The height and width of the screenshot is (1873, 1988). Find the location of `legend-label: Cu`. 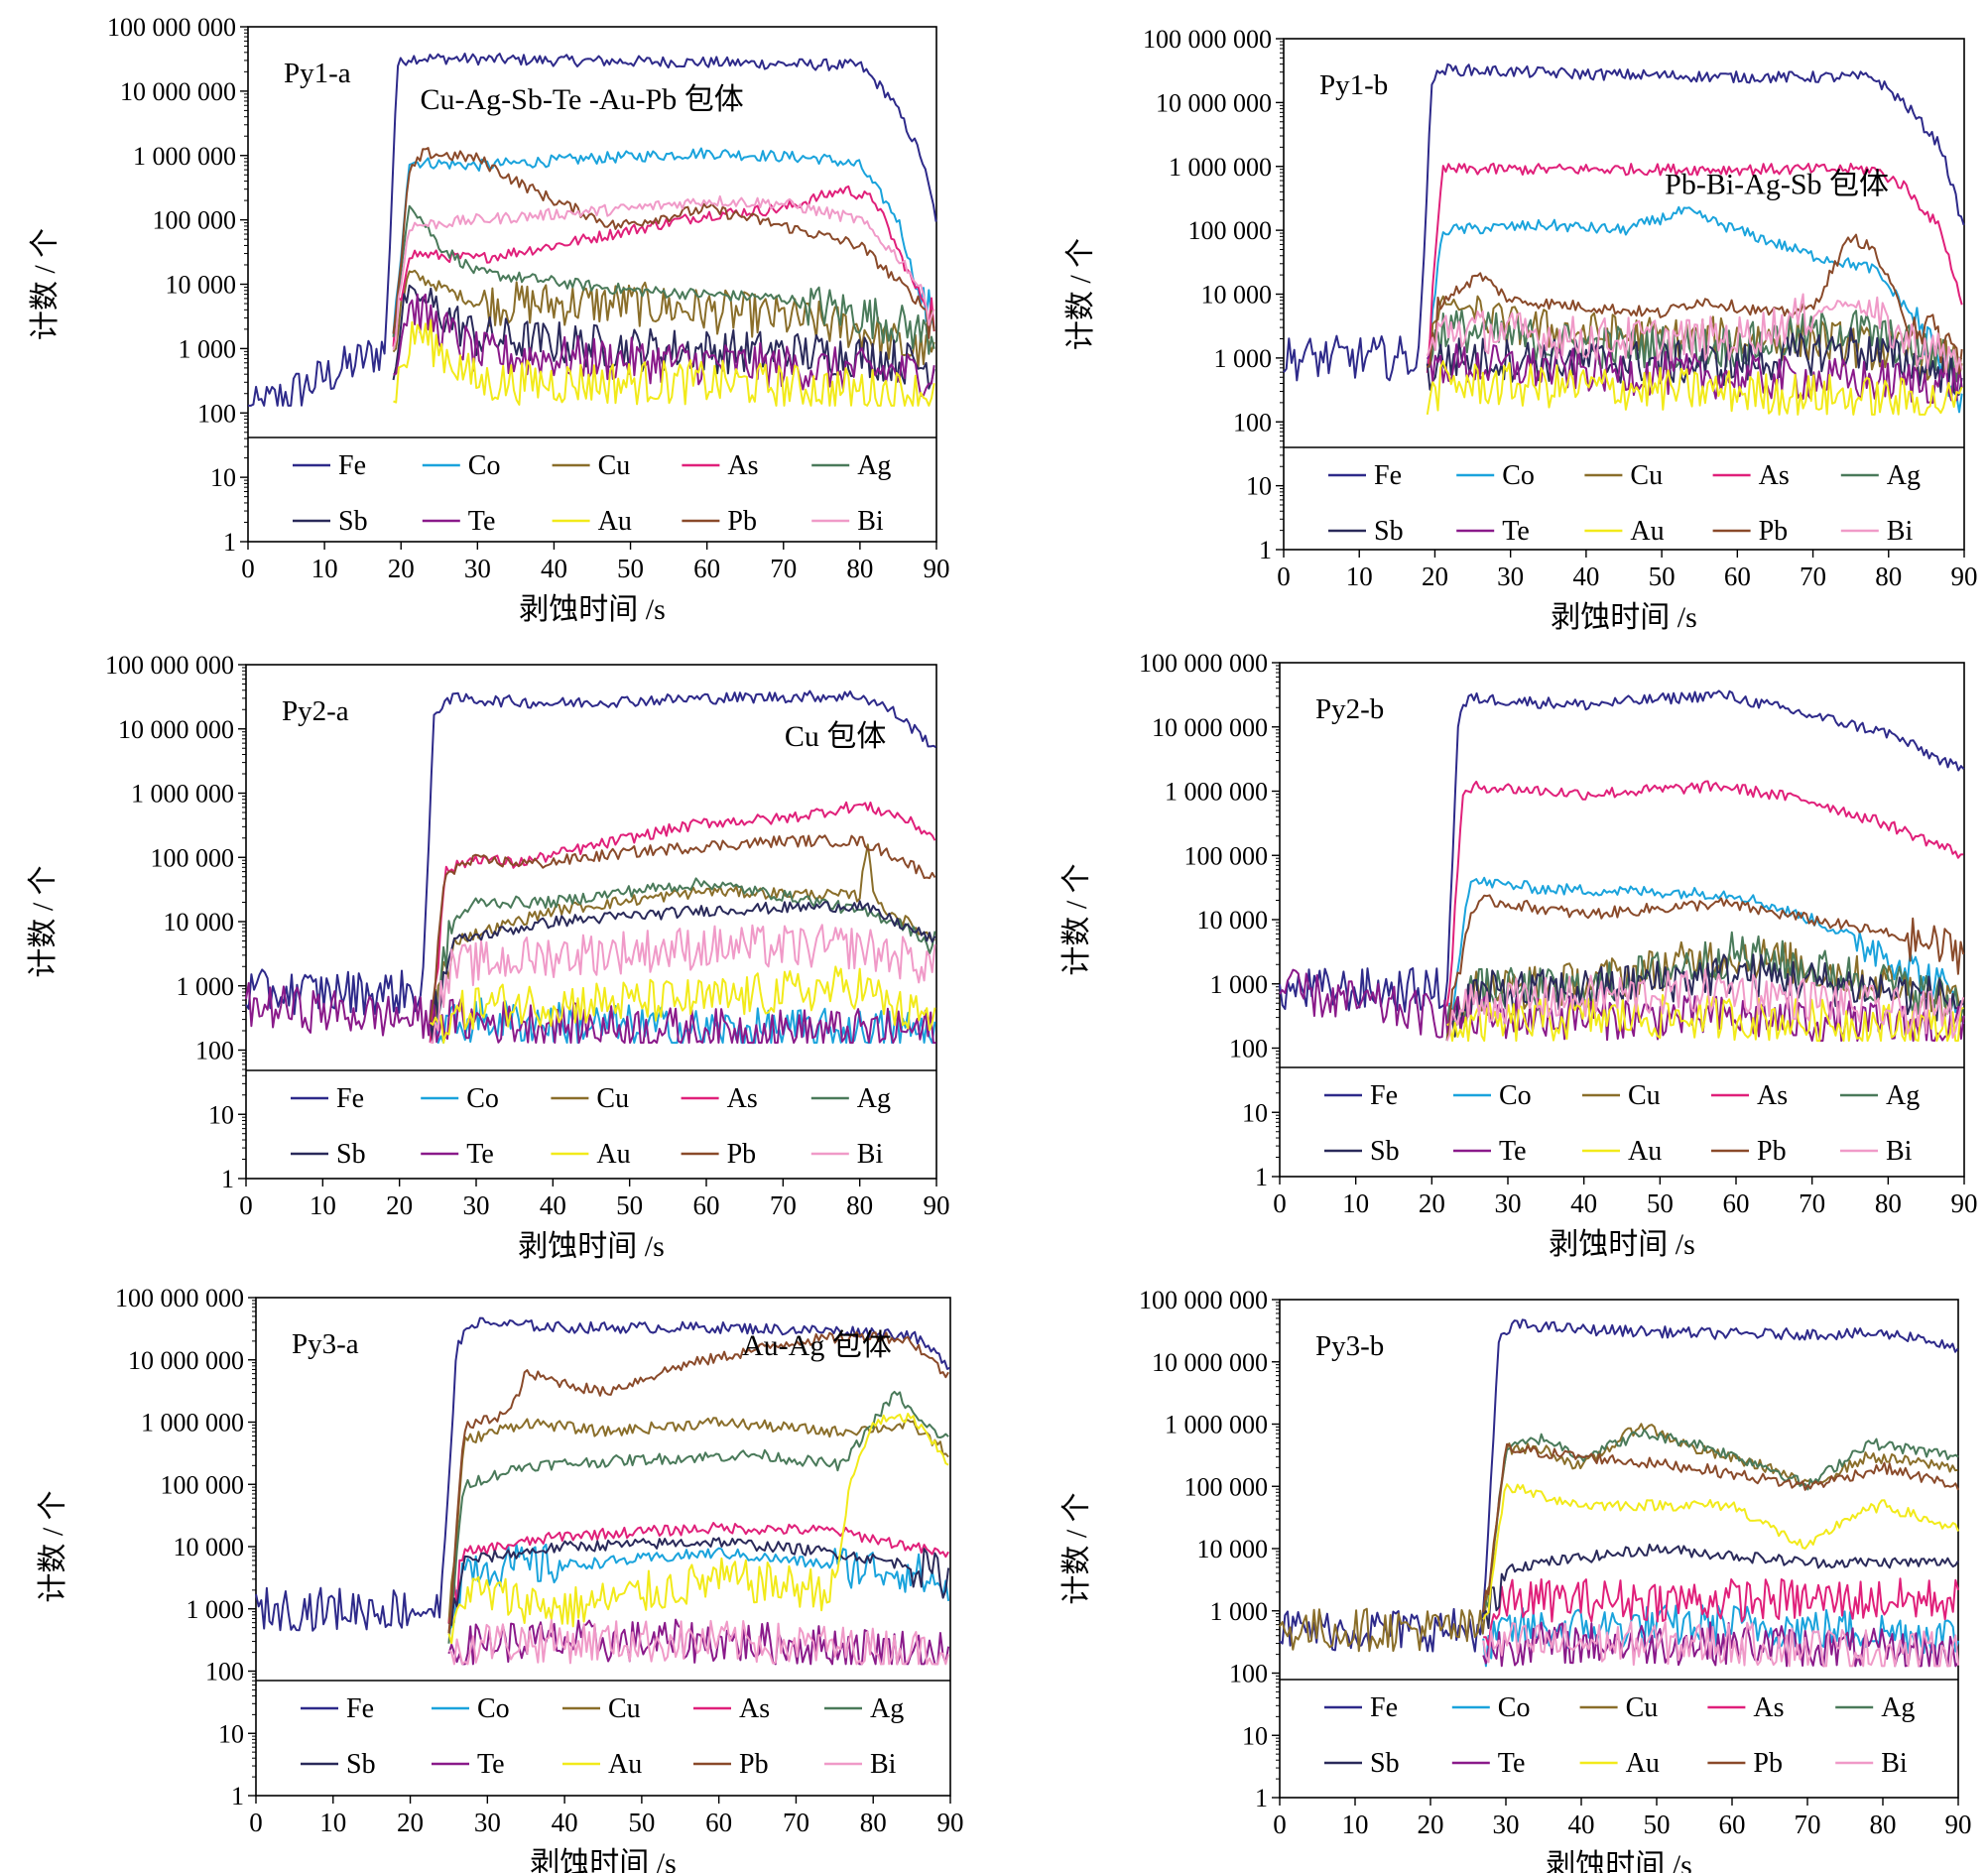

legend-label: Cu is located at coordinates (1647, 475).